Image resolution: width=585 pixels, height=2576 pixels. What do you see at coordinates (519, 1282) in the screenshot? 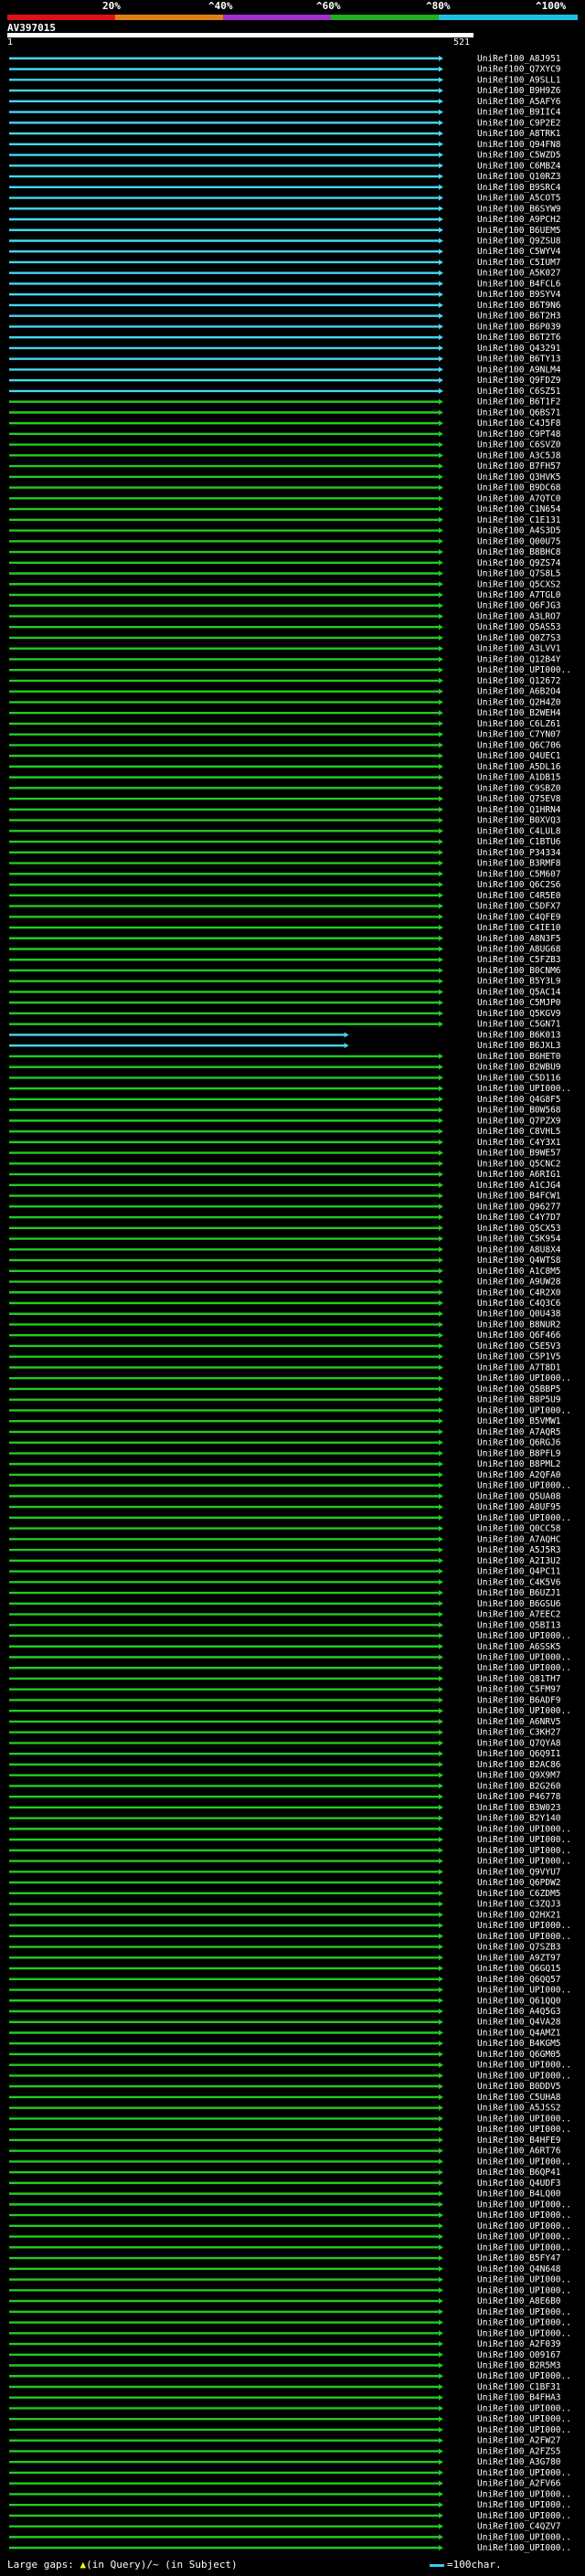
I see `hit-label: UniRef100_A9UW28` at bounding box center [519, 1282].